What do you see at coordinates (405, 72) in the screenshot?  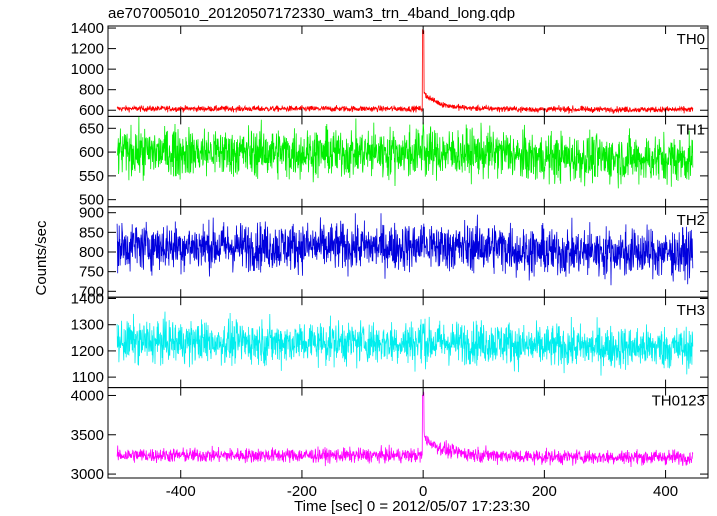 I see `series-line-th0` at bounding box center [405, 72].